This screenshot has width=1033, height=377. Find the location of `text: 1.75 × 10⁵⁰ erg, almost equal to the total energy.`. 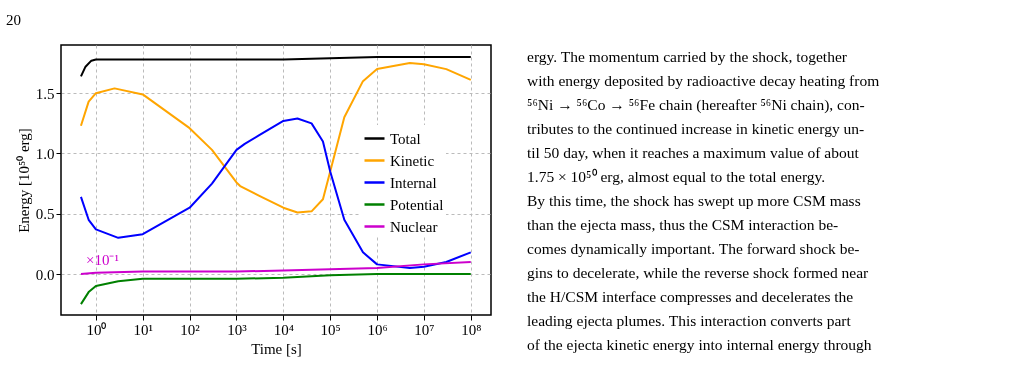

text: 1.75 × 10⁵⁰ erg, almost equal to the total energy. is located at coordinates (676, 176).